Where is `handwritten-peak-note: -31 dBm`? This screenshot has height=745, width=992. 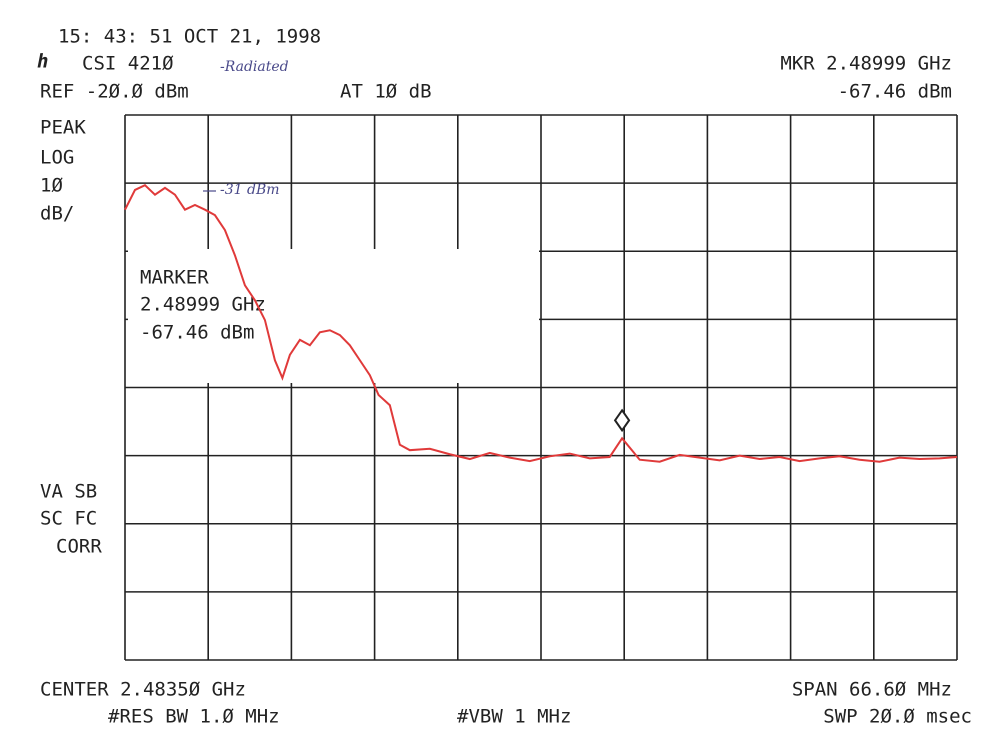 handwritten-peak-note: -31 dBm is located at coordinates (250, 190).